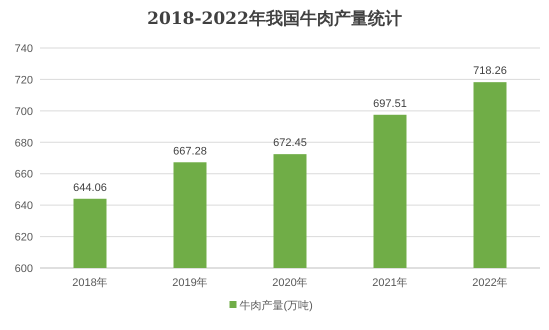 The image size is (549, 330). Describe the element at coordinates (23, 143) in the screenshot. I see `y-tick-label: 680` at that location.